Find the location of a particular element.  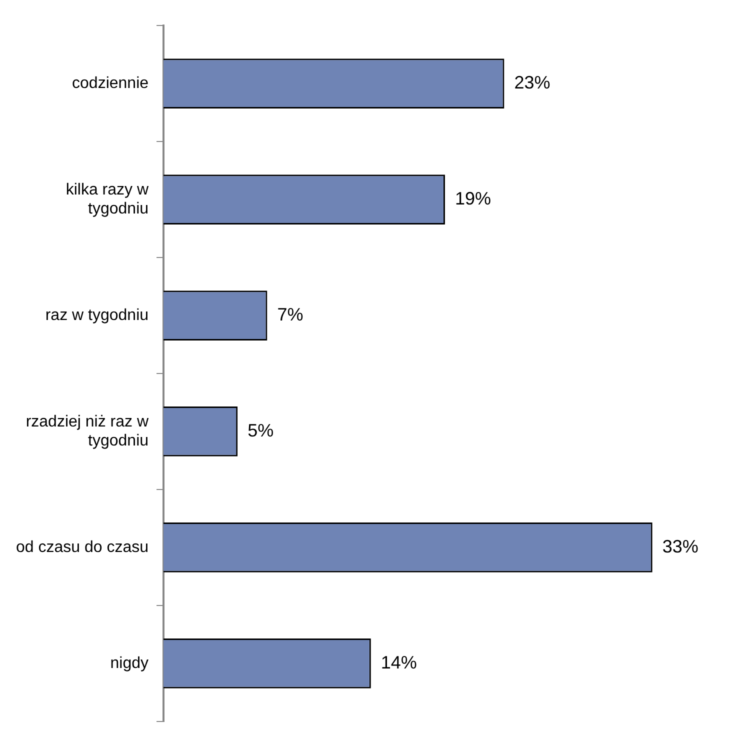

data-label: 23% is located at coordinates (532, 82).